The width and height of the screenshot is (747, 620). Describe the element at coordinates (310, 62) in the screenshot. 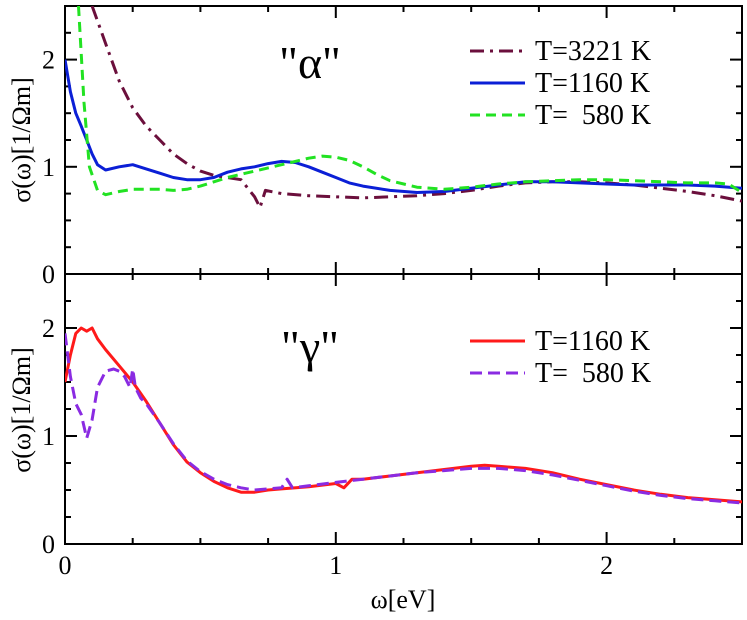

I see `panel-alpha-label: "α"` at that location.